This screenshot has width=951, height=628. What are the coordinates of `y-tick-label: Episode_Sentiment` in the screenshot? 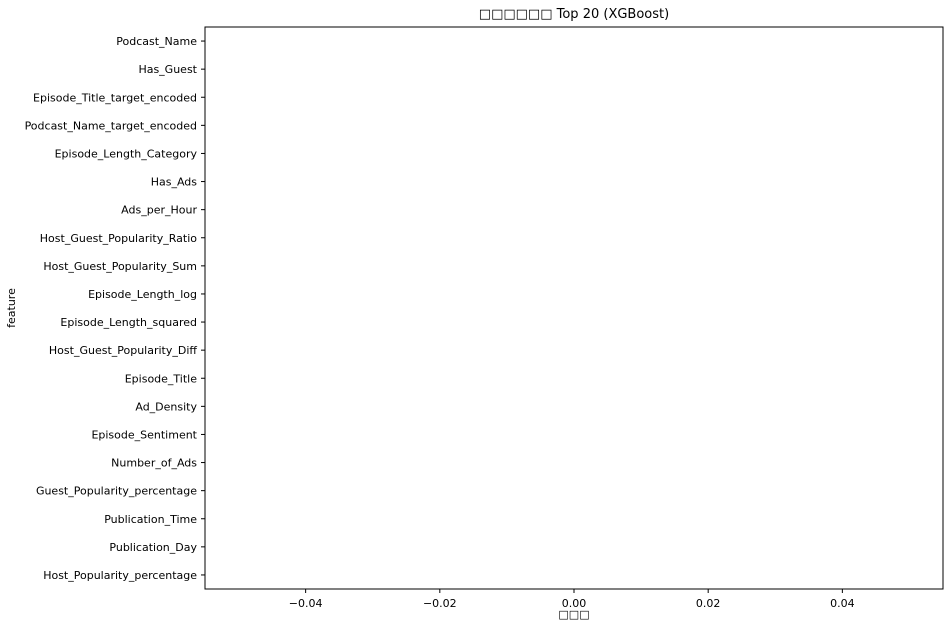 It's located at (144, 434).